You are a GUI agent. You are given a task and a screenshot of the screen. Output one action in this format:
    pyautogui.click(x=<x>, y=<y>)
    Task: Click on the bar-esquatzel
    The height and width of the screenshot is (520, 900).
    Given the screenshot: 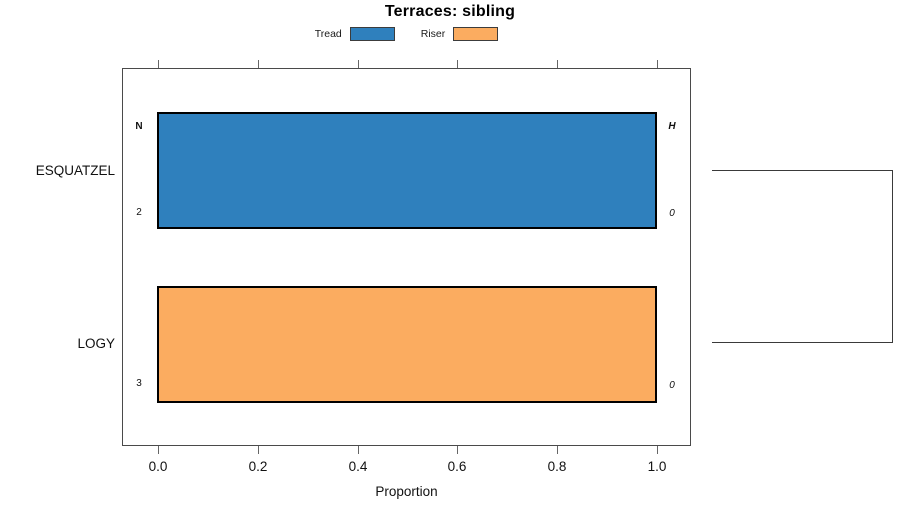 What is the action you would take?
    pyautogui.click(x=407, y=170)
    